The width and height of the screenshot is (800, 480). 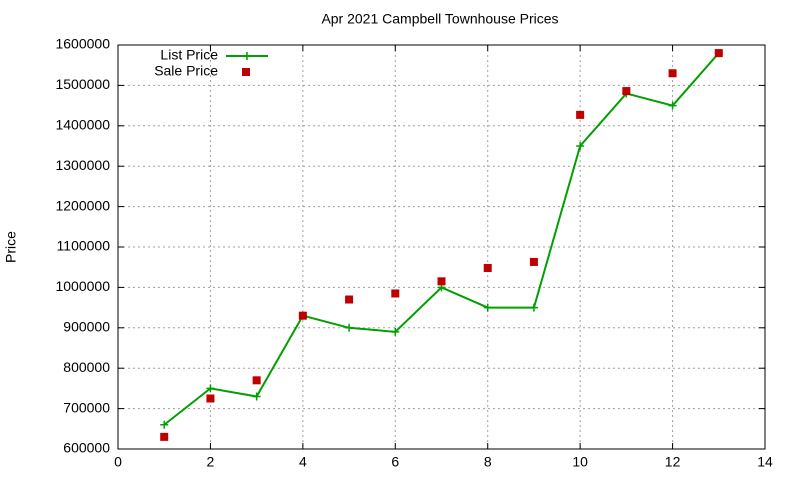 What do you see at coordinates (86, 327) in the screenshot?
I see `y-tick-label: 900000` at bounding box center [86, 327].